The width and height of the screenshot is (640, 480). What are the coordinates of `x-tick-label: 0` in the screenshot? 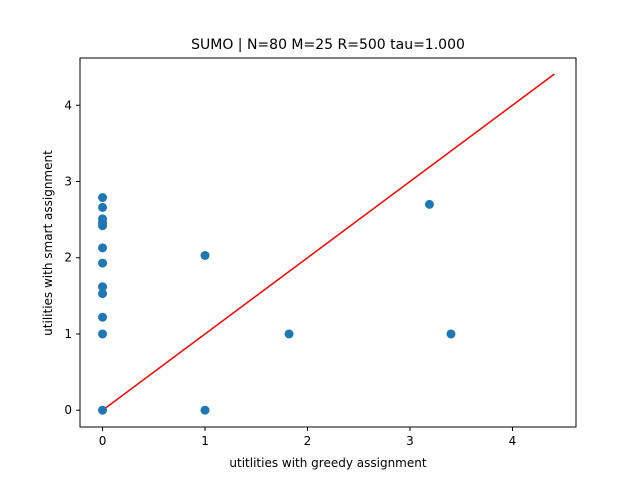 It's located at (103, 441).